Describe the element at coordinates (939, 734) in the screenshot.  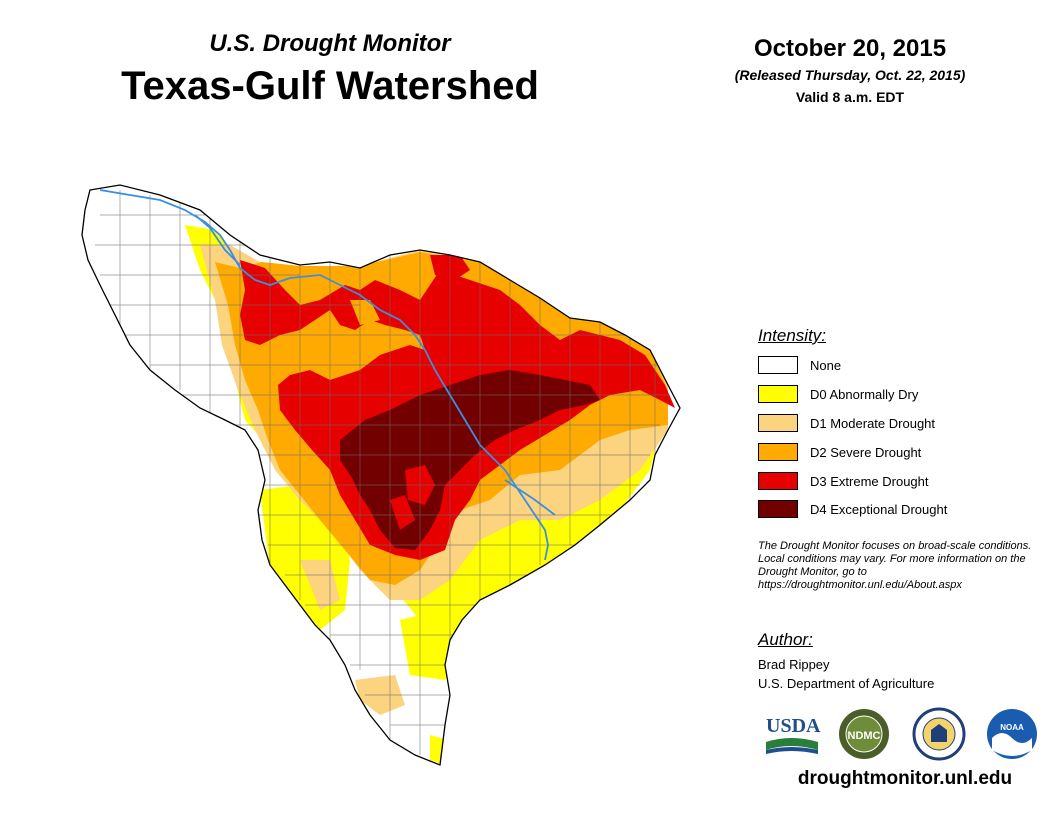
I see `doc-seal` at that location.